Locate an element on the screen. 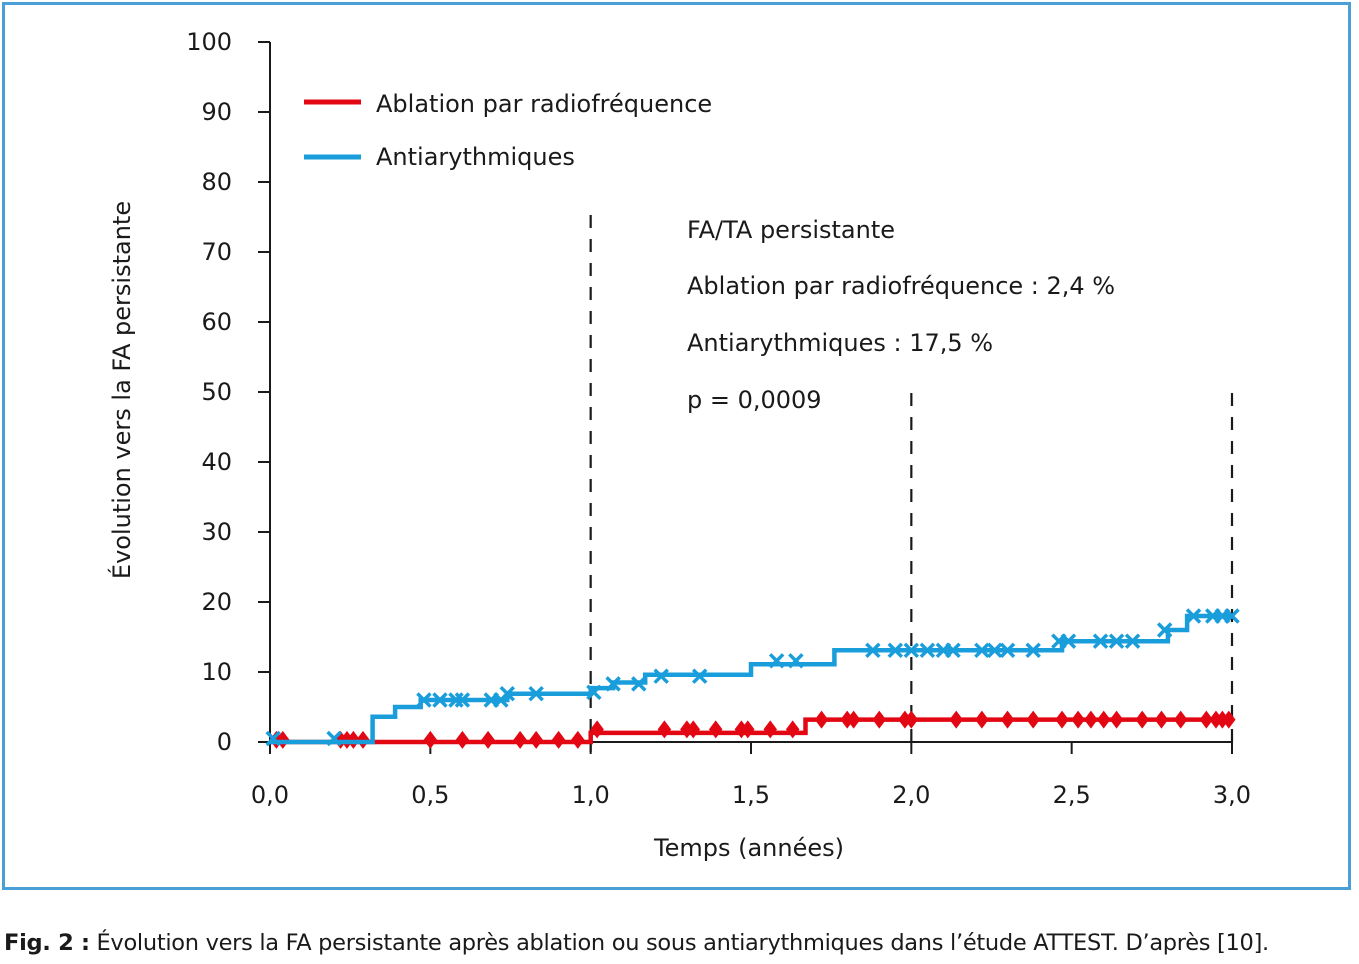 This screenshot has height=964, width=1359. x-tick-label: 0,0 is located at coordinates (270, 795).